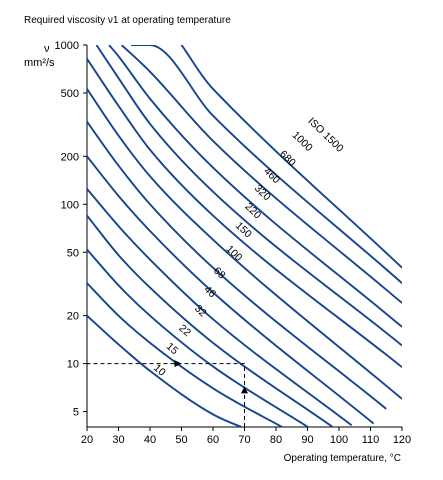  Describe the element at coordinates (70, 94) in the screenshot. I see `y-tick-label: 500` at that location.